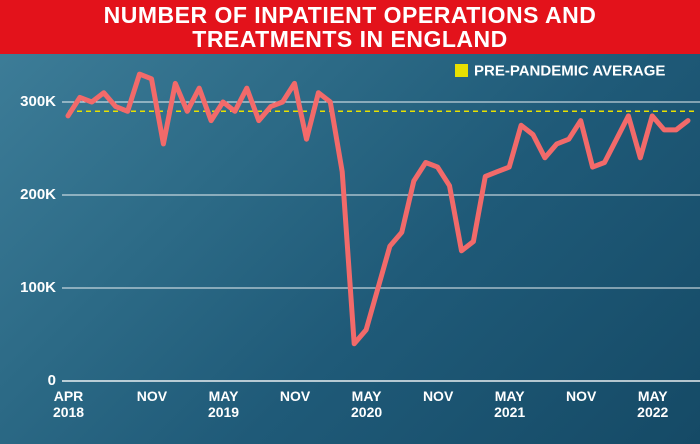  I want to click on x-tick-label: MAY 2020, so click(367, 404).